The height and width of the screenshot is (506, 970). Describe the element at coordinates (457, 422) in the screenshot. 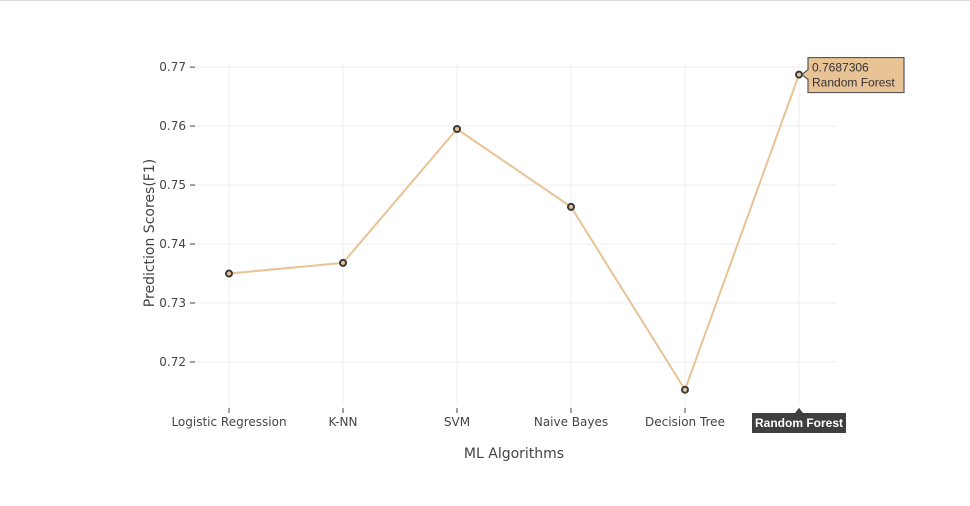

I see `x-tick-label: SVM` at that location.